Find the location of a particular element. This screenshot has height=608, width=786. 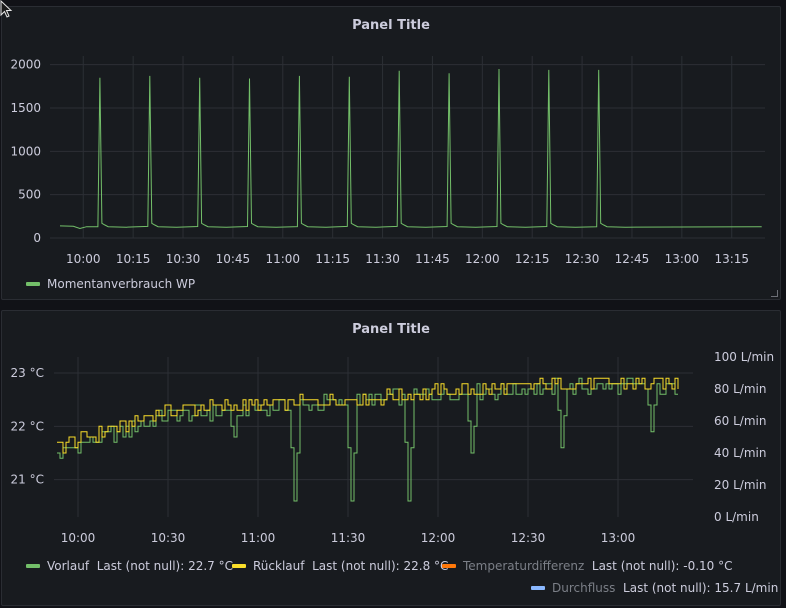

legend-item-momentanverbrauch: Momentanverbrauch WP is located at coordinates (110, 284).